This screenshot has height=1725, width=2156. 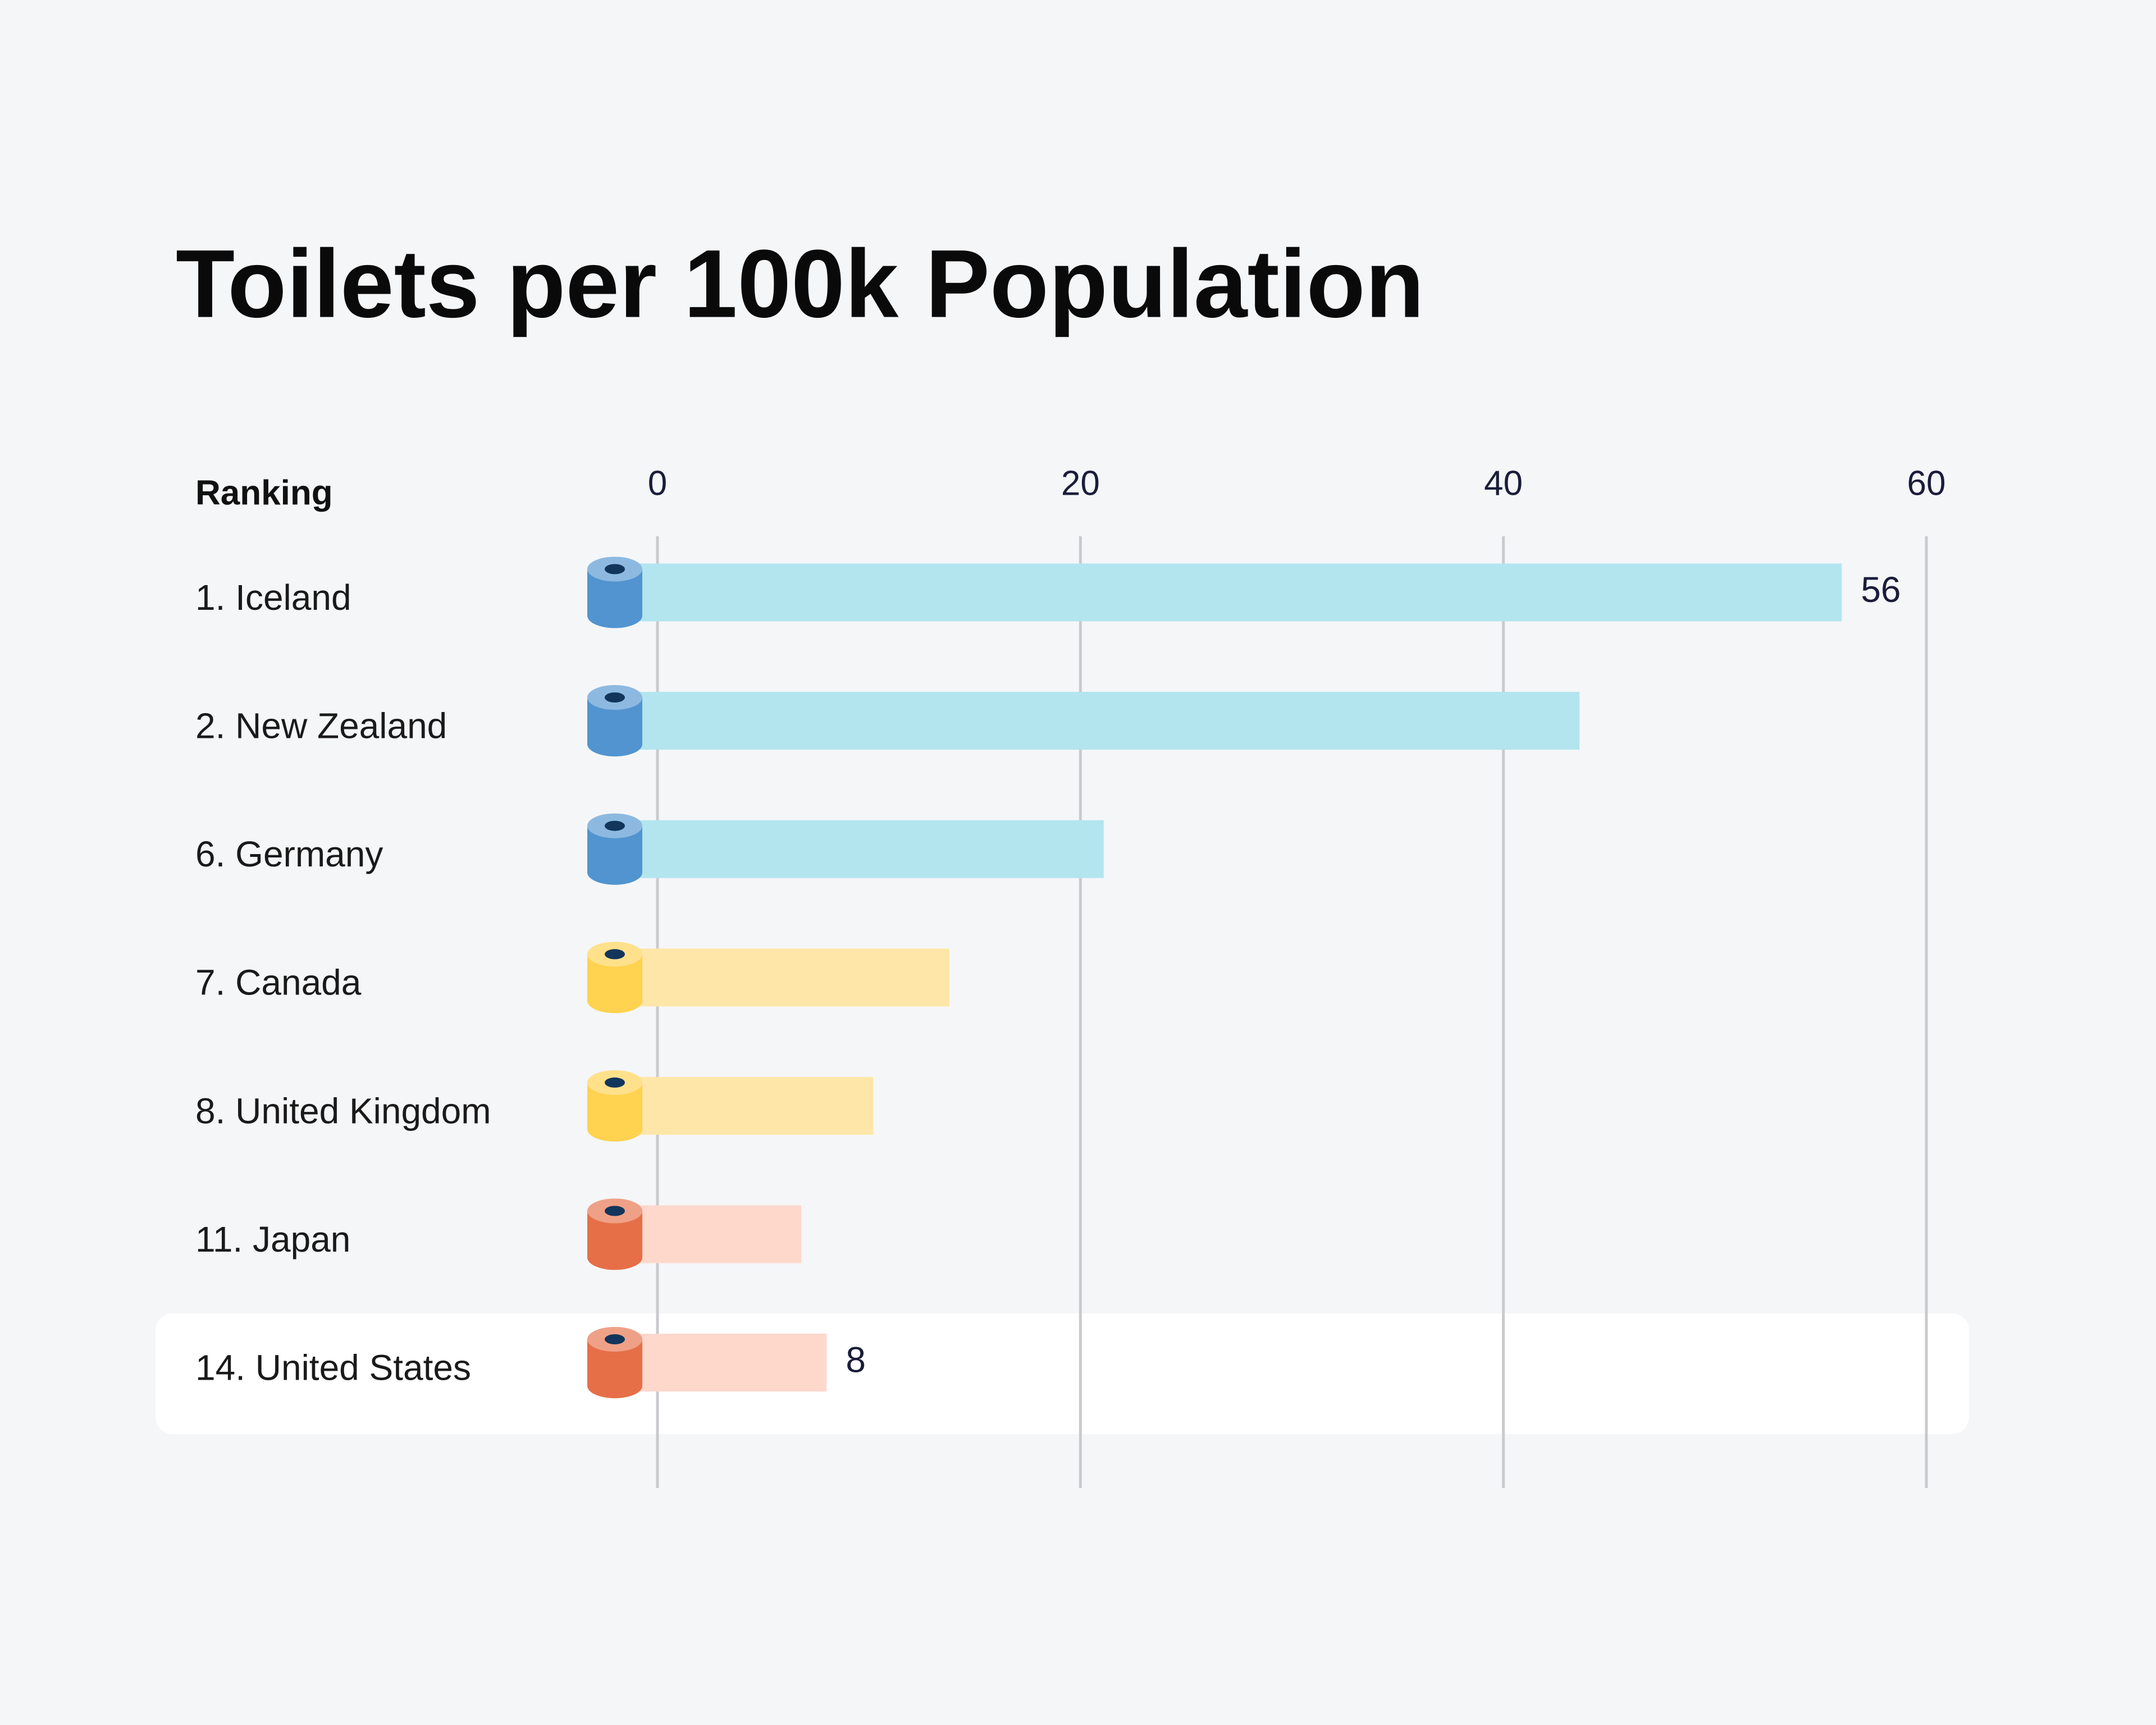 What do you see at coordinates (264, 493) in the screenshot?
I see `category-header: Ranking` at bounding box center [264, 493].